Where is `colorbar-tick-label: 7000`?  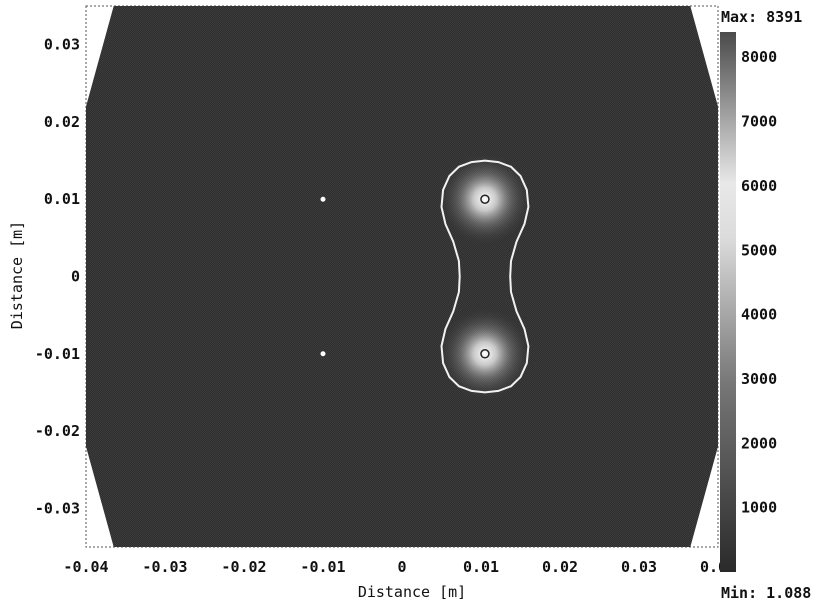
colorbar-tick-label: 7000 is located at coordinates (759, 122).